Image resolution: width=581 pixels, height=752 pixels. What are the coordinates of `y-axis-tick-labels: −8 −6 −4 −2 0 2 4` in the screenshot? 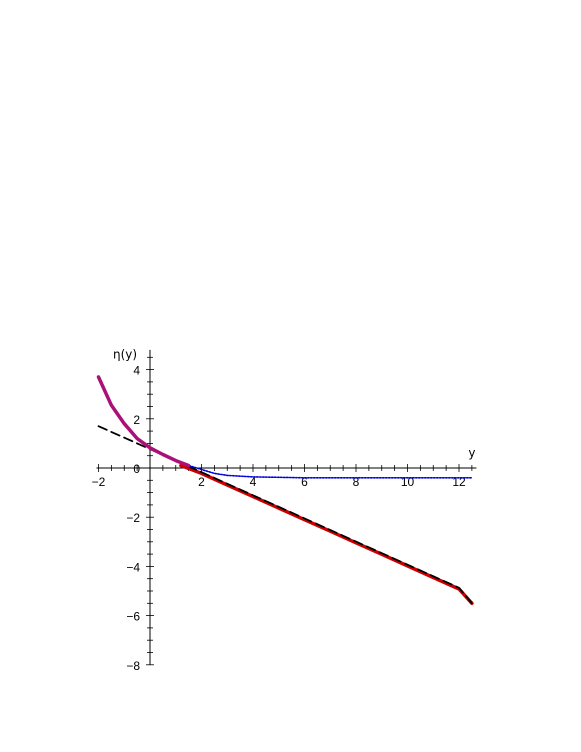 It's located at (133, 518).